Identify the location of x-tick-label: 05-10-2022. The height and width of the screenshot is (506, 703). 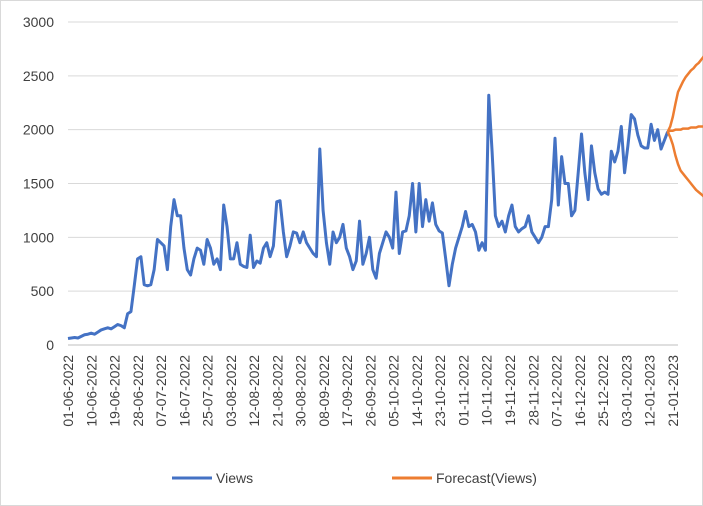
(394, 391).